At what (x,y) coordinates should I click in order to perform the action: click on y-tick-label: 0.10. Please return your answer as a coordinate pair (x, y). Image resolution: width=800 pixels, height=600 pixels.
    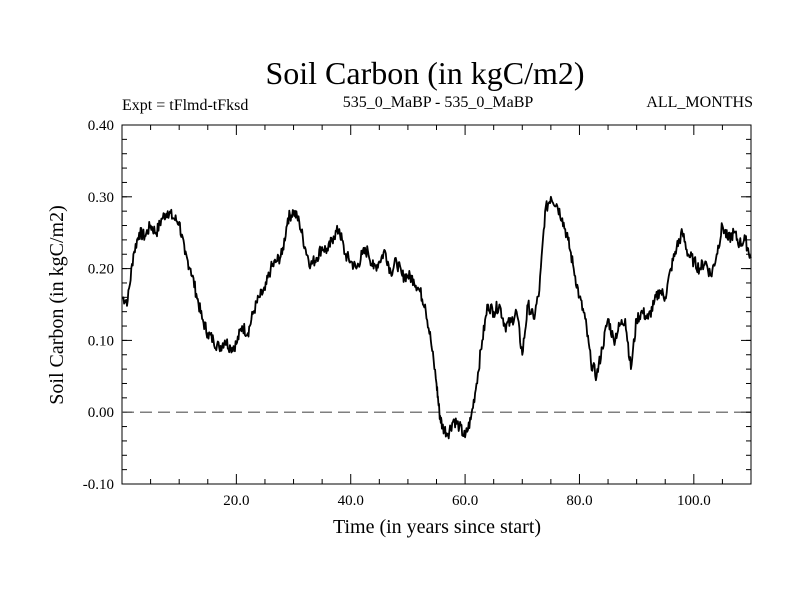
    Looking at the image, I should click on (101, 341).